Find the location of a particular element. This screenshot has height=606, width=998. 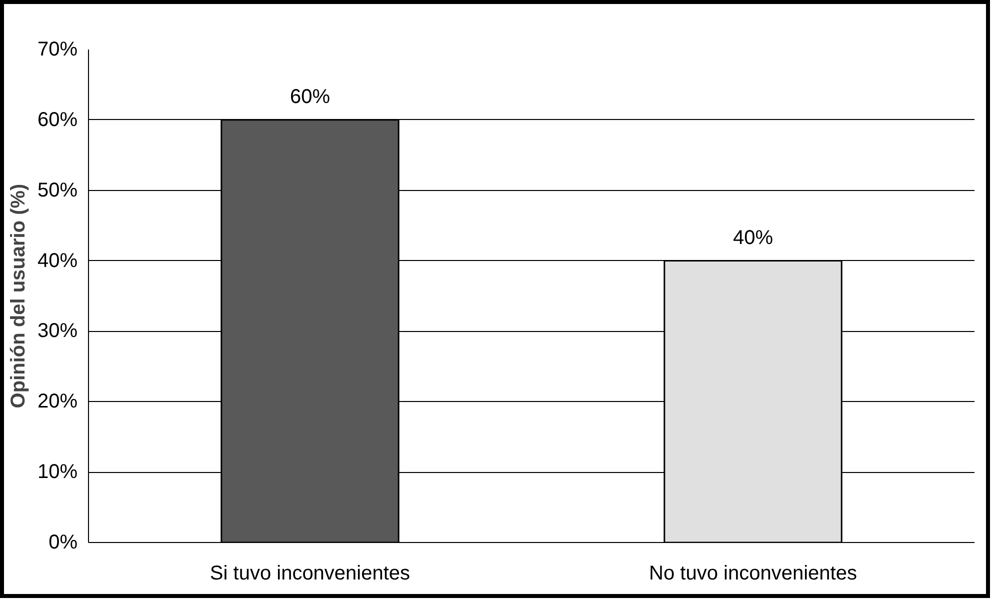

x-tick-label: No tuvo inconvenientes is located at coordinates (753, 573).